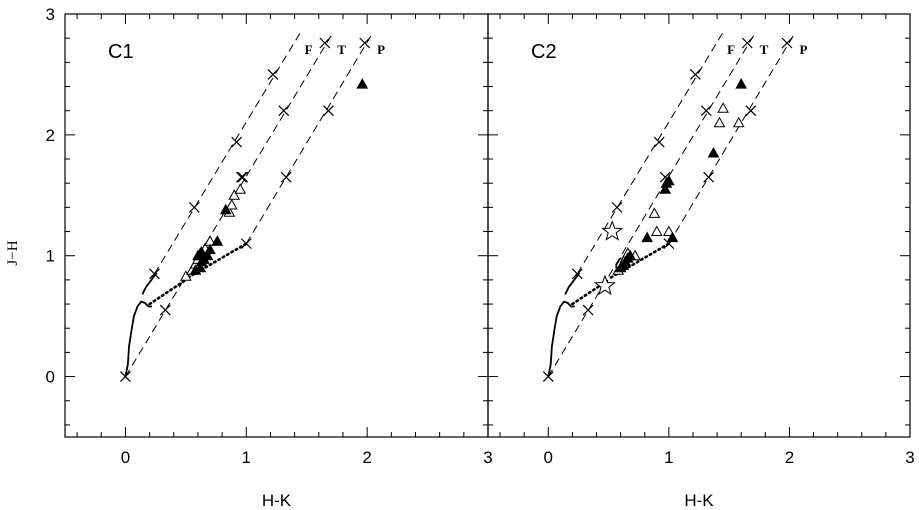  Describe the element at coordinates (168, 292) in the screenshot. I see `ctts-locus-extension` at that location.